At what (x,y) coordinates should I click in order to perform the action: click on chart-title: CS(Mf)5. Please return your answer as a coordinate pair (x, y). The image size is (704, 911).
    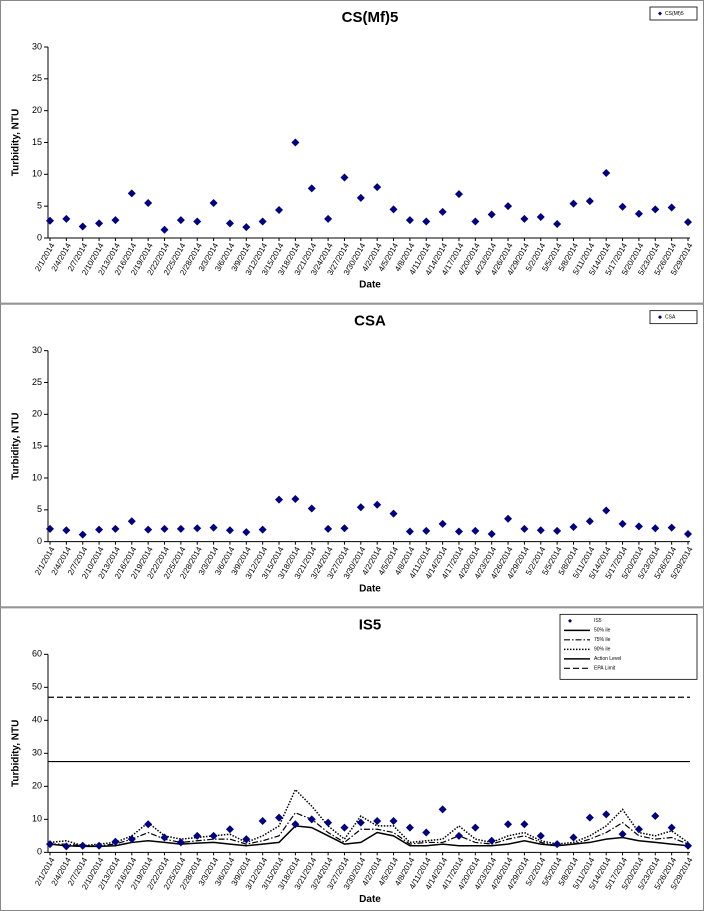
    Looking at the image, I should click on (370, 17).